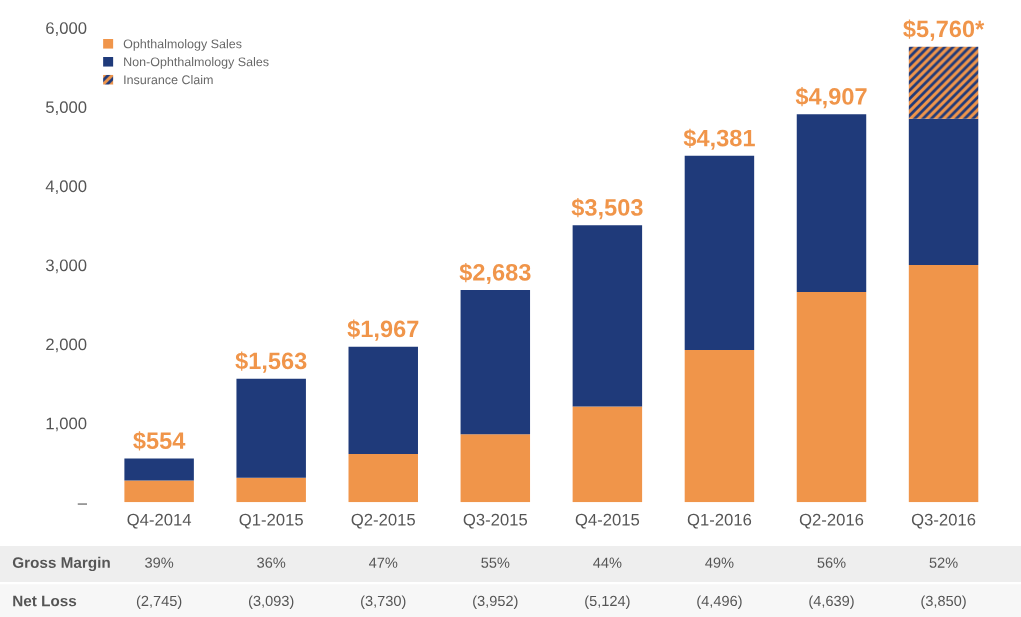  Describe the element at coordinates (66, 29) in the screenshot. I see `y-tick-label: 6,000` at that location.